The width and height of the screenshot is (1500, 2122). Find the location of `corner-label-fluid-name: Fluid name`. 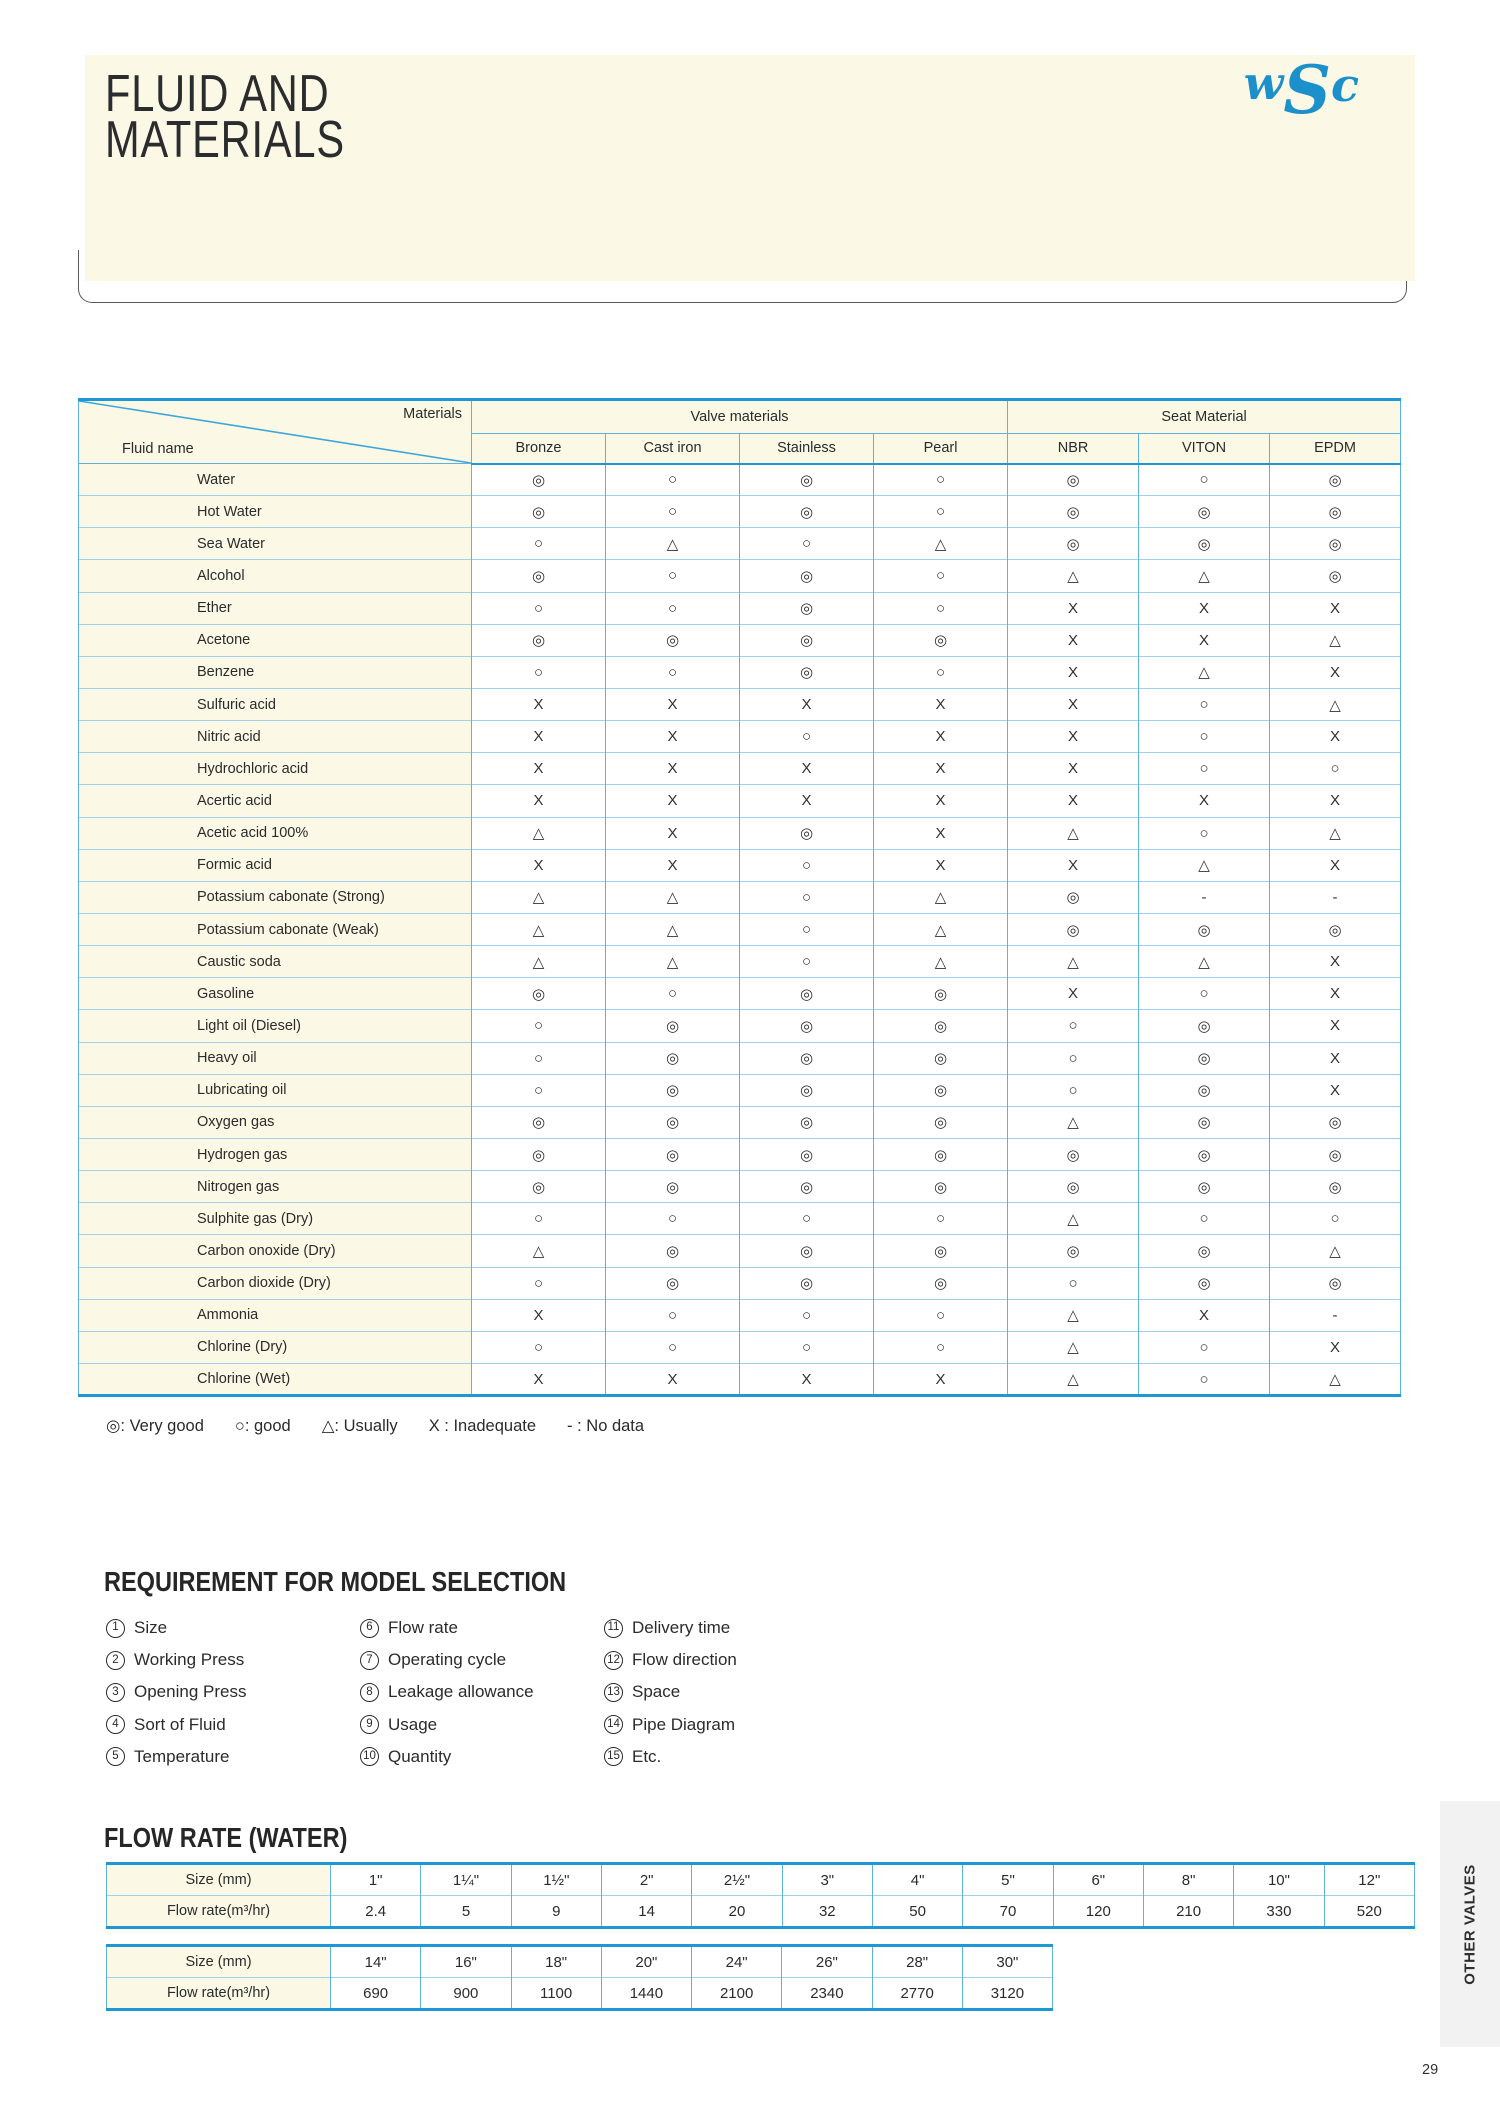

corner-label-fluid-name: Fluid name is located at coordinates (158, 449).